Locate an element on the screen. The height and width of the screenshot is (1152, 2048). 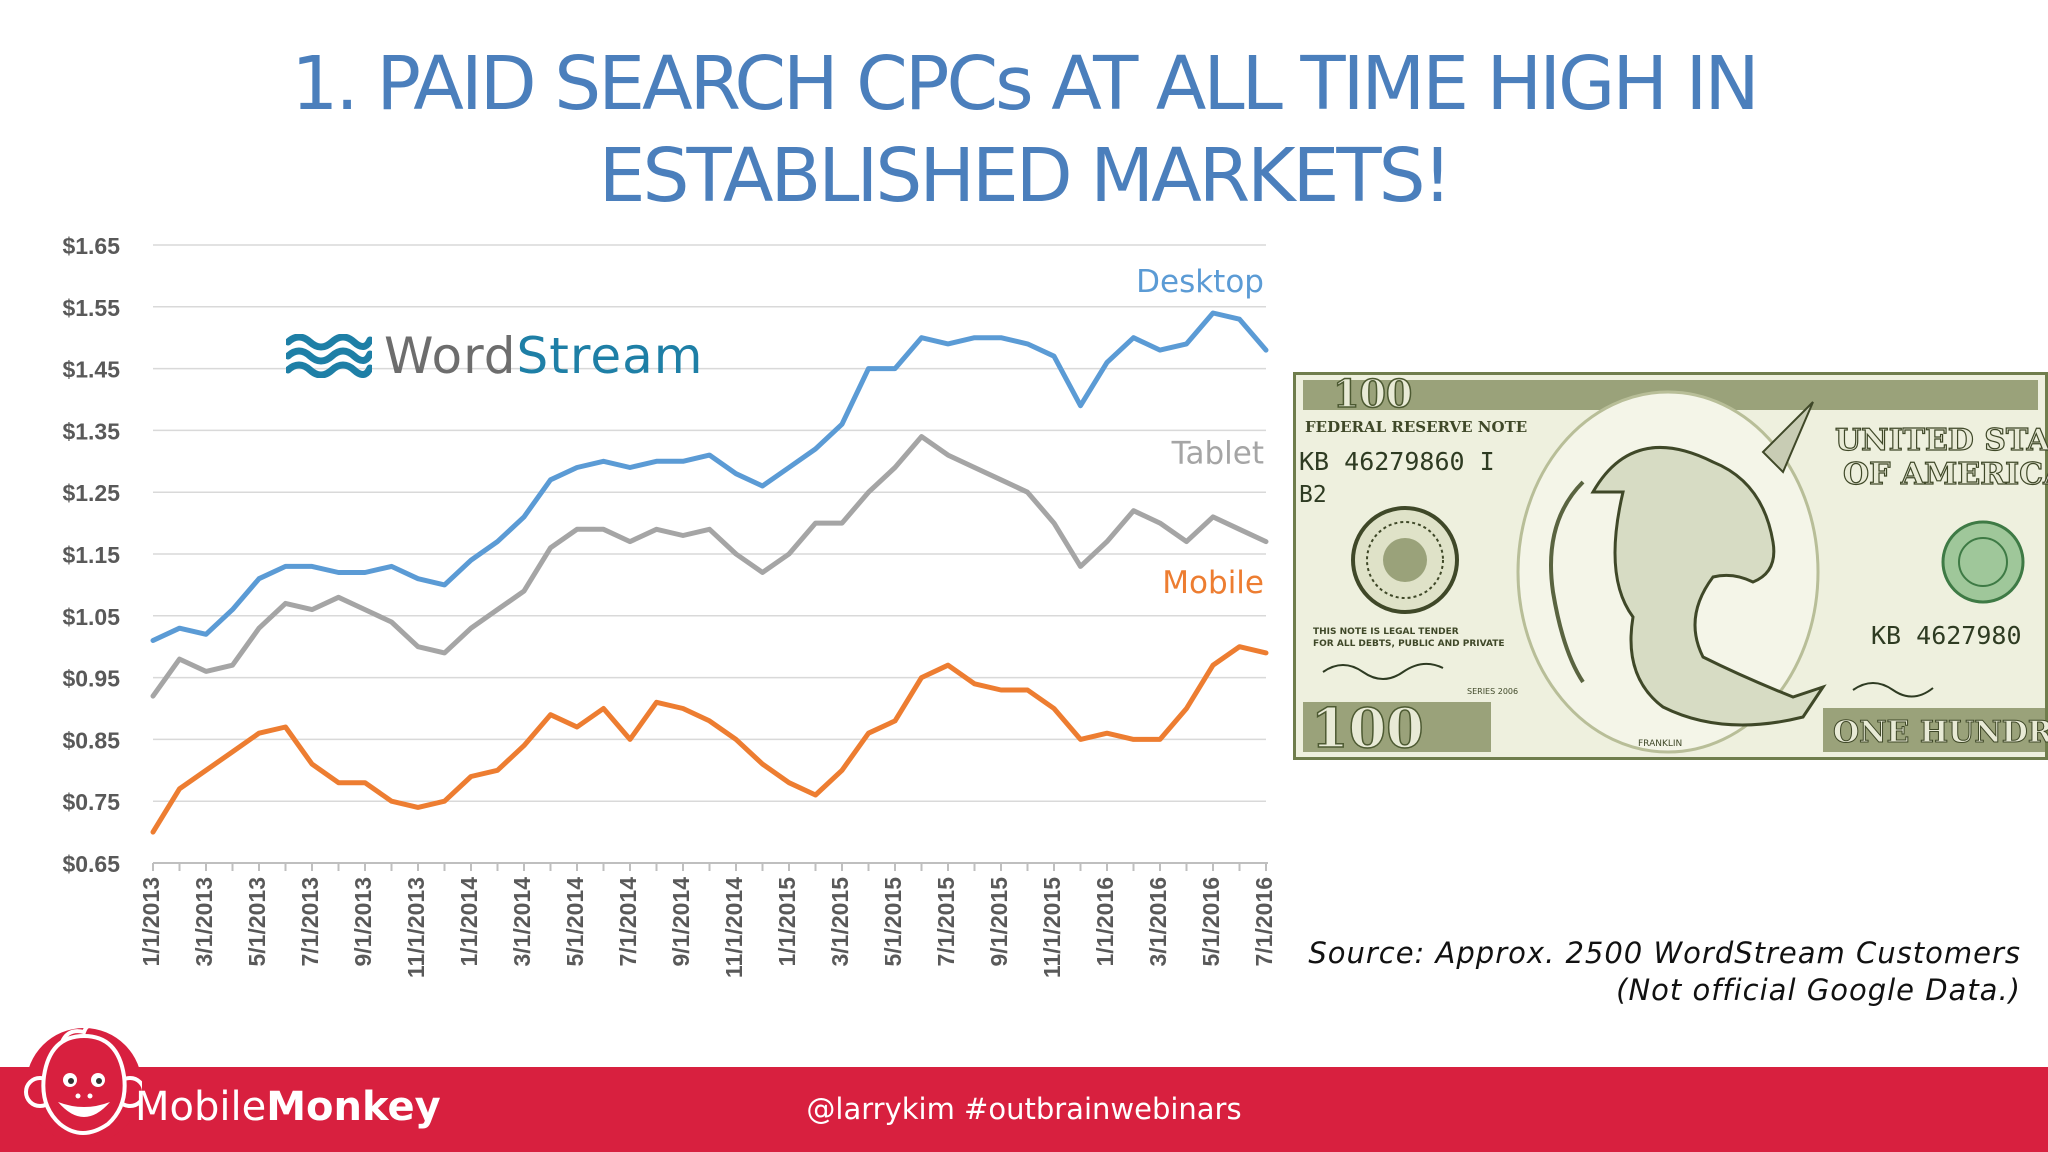
x-tick-label: 9/1/2014 is located at coordinates (681, 922).